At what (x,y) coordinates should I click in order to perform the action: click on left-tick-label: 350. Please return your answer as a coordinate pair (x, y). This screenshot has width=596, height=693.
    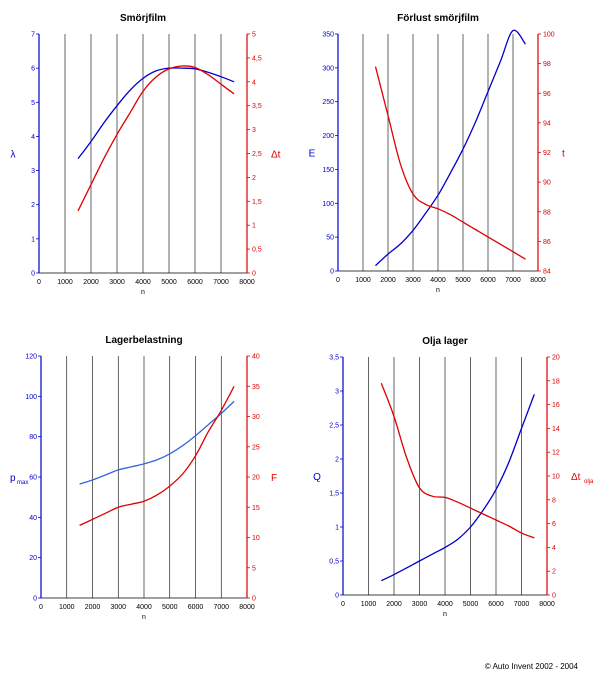
    Looking at the image, I should click on (328, 35).